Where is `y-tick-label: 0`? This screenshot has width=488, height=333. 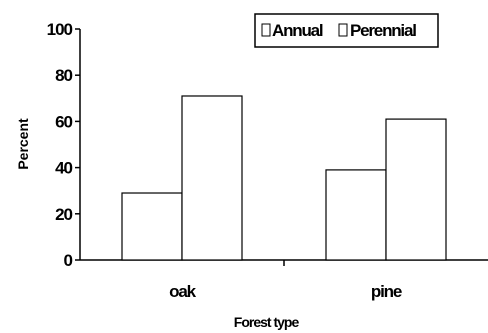
y-tick-label: 0 is located at coordinates (68, 260).